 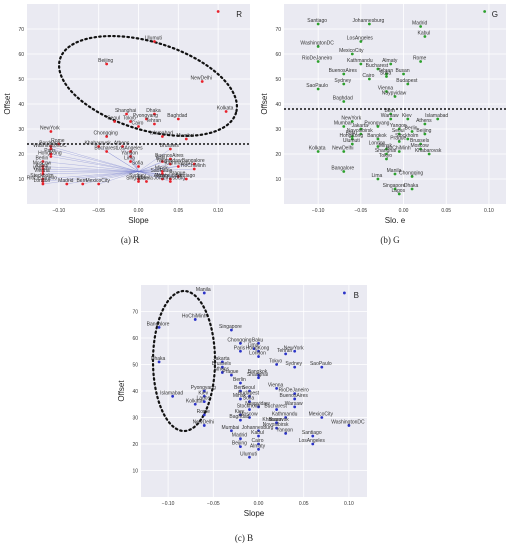 What do you see at coordinates (240, 436) in the screenshot?
I see `point-label: Madrid` at bounding box center [240, 436].